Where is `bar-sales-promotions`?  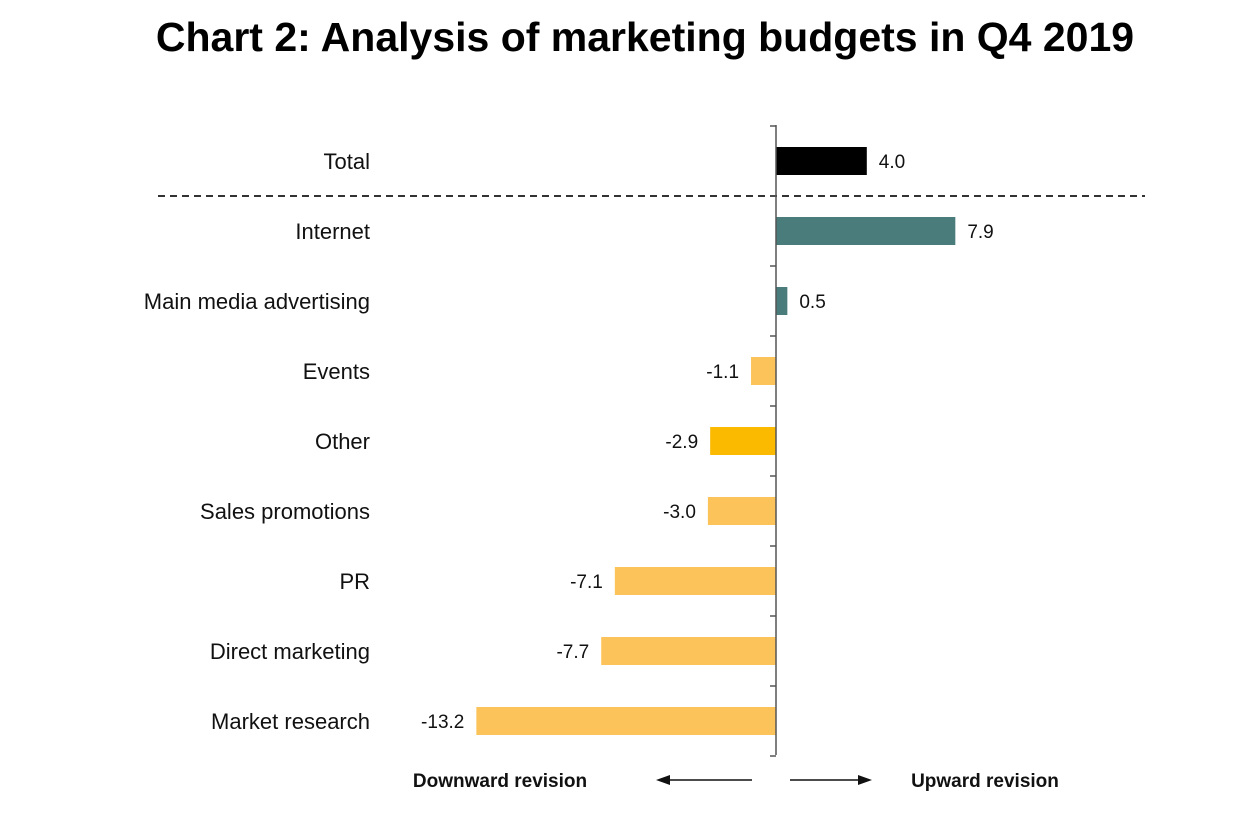
bar-sales-promotions is located at coordinates (741, 511).